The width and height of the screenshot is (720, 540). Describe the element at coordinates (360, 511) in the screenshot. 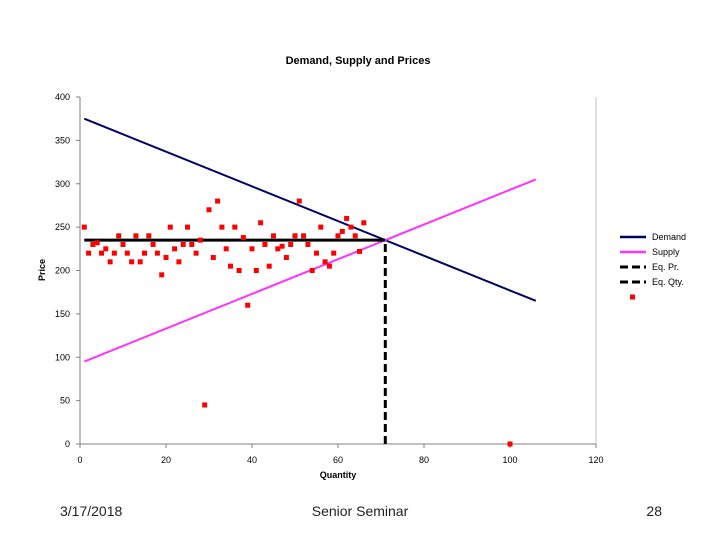

I see `footer-title: Senior Seminar` at that location.